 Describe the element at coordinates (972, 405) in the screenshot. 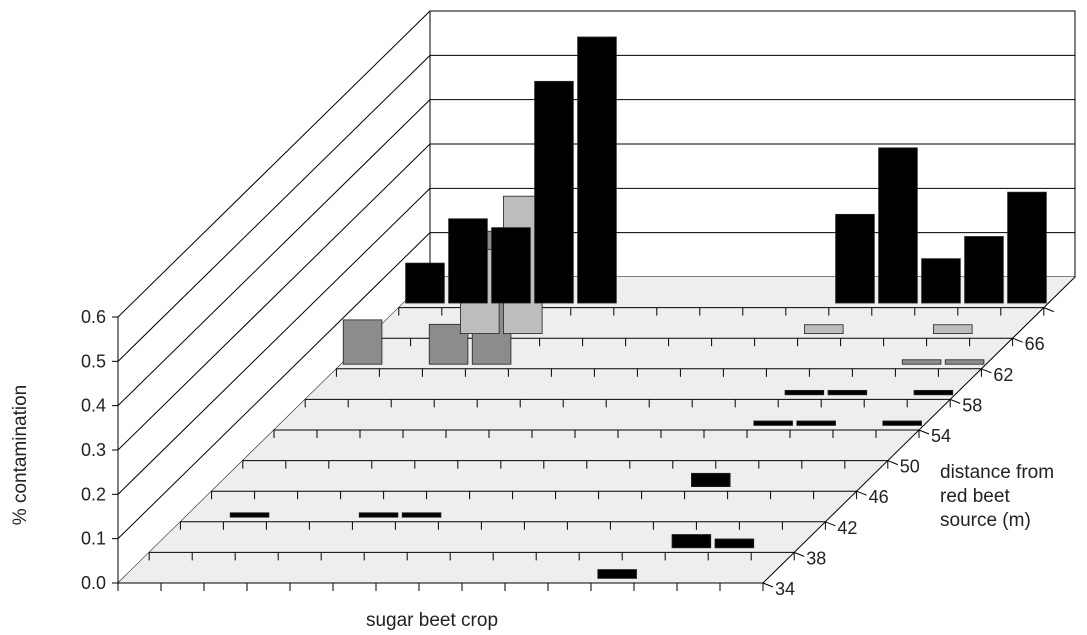

I see `row-label: 58` at that location.